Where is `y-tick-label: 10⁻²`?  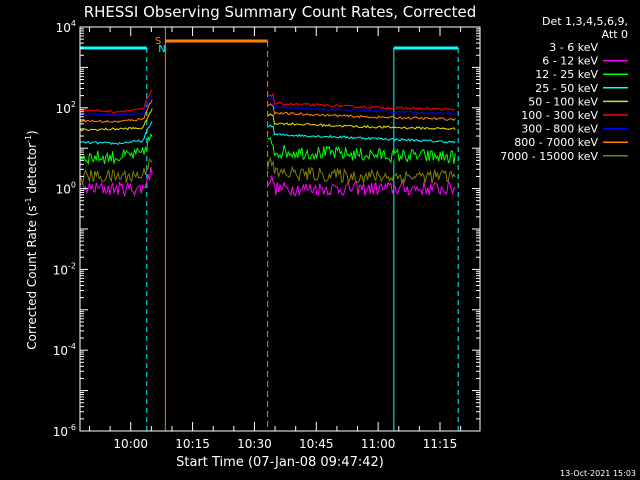 y-tick-label: 10⁻² is located at coordinates (64, 269).